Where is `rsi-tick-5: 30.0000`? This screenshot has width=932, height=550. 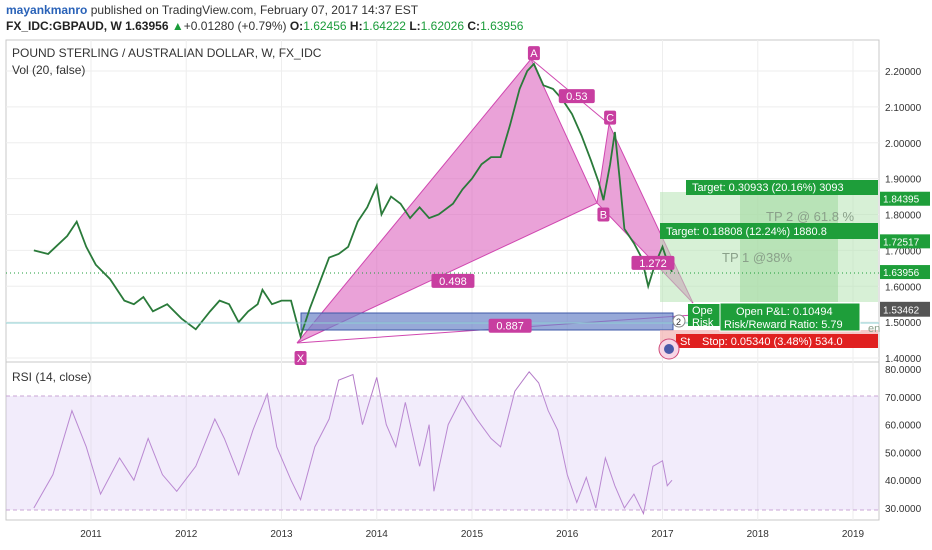 rsi-tick-5: 30.0000 is located at coordinates (903, 509).